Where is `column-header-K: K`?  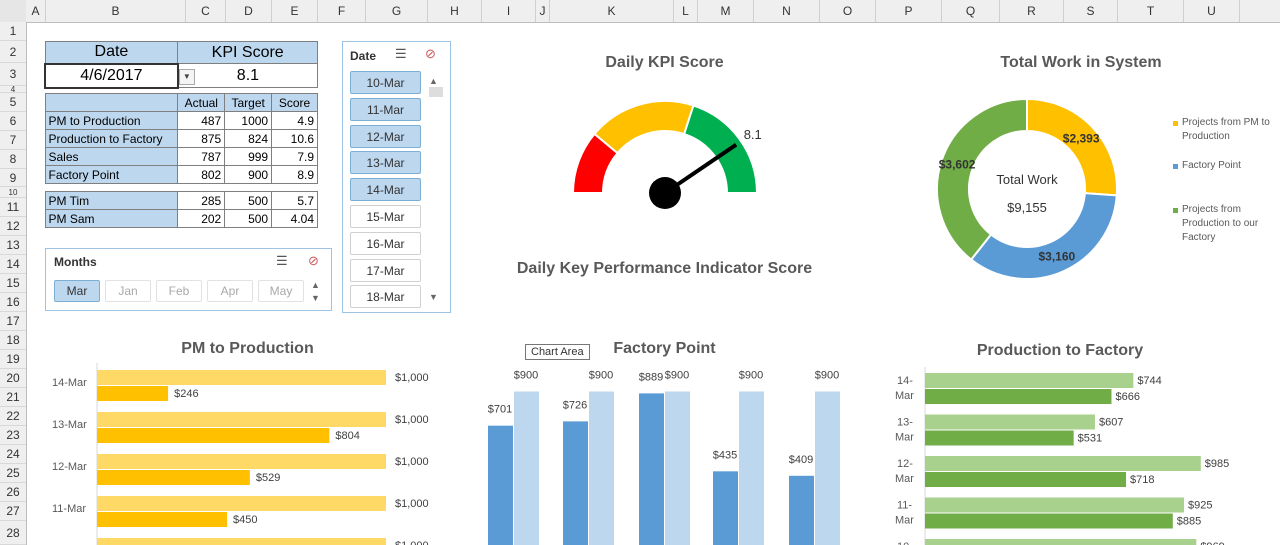 column-header-K: K is located at coordinates (612, 11).